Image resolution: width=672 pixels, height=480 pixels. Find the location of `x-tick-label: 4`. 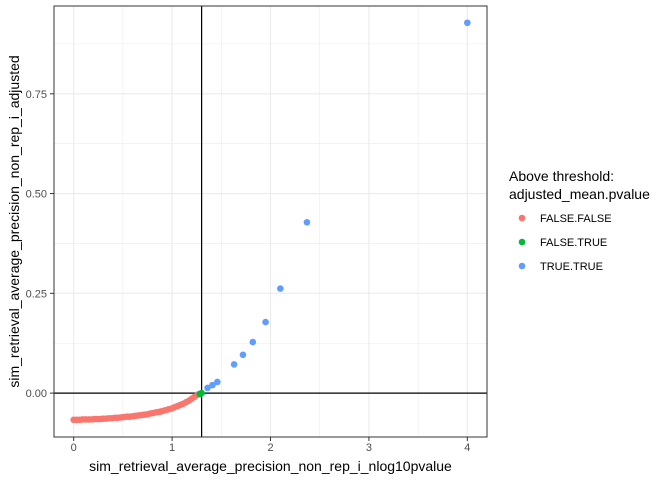

x-tick-label: 4 is located at coordinates (467, 448).